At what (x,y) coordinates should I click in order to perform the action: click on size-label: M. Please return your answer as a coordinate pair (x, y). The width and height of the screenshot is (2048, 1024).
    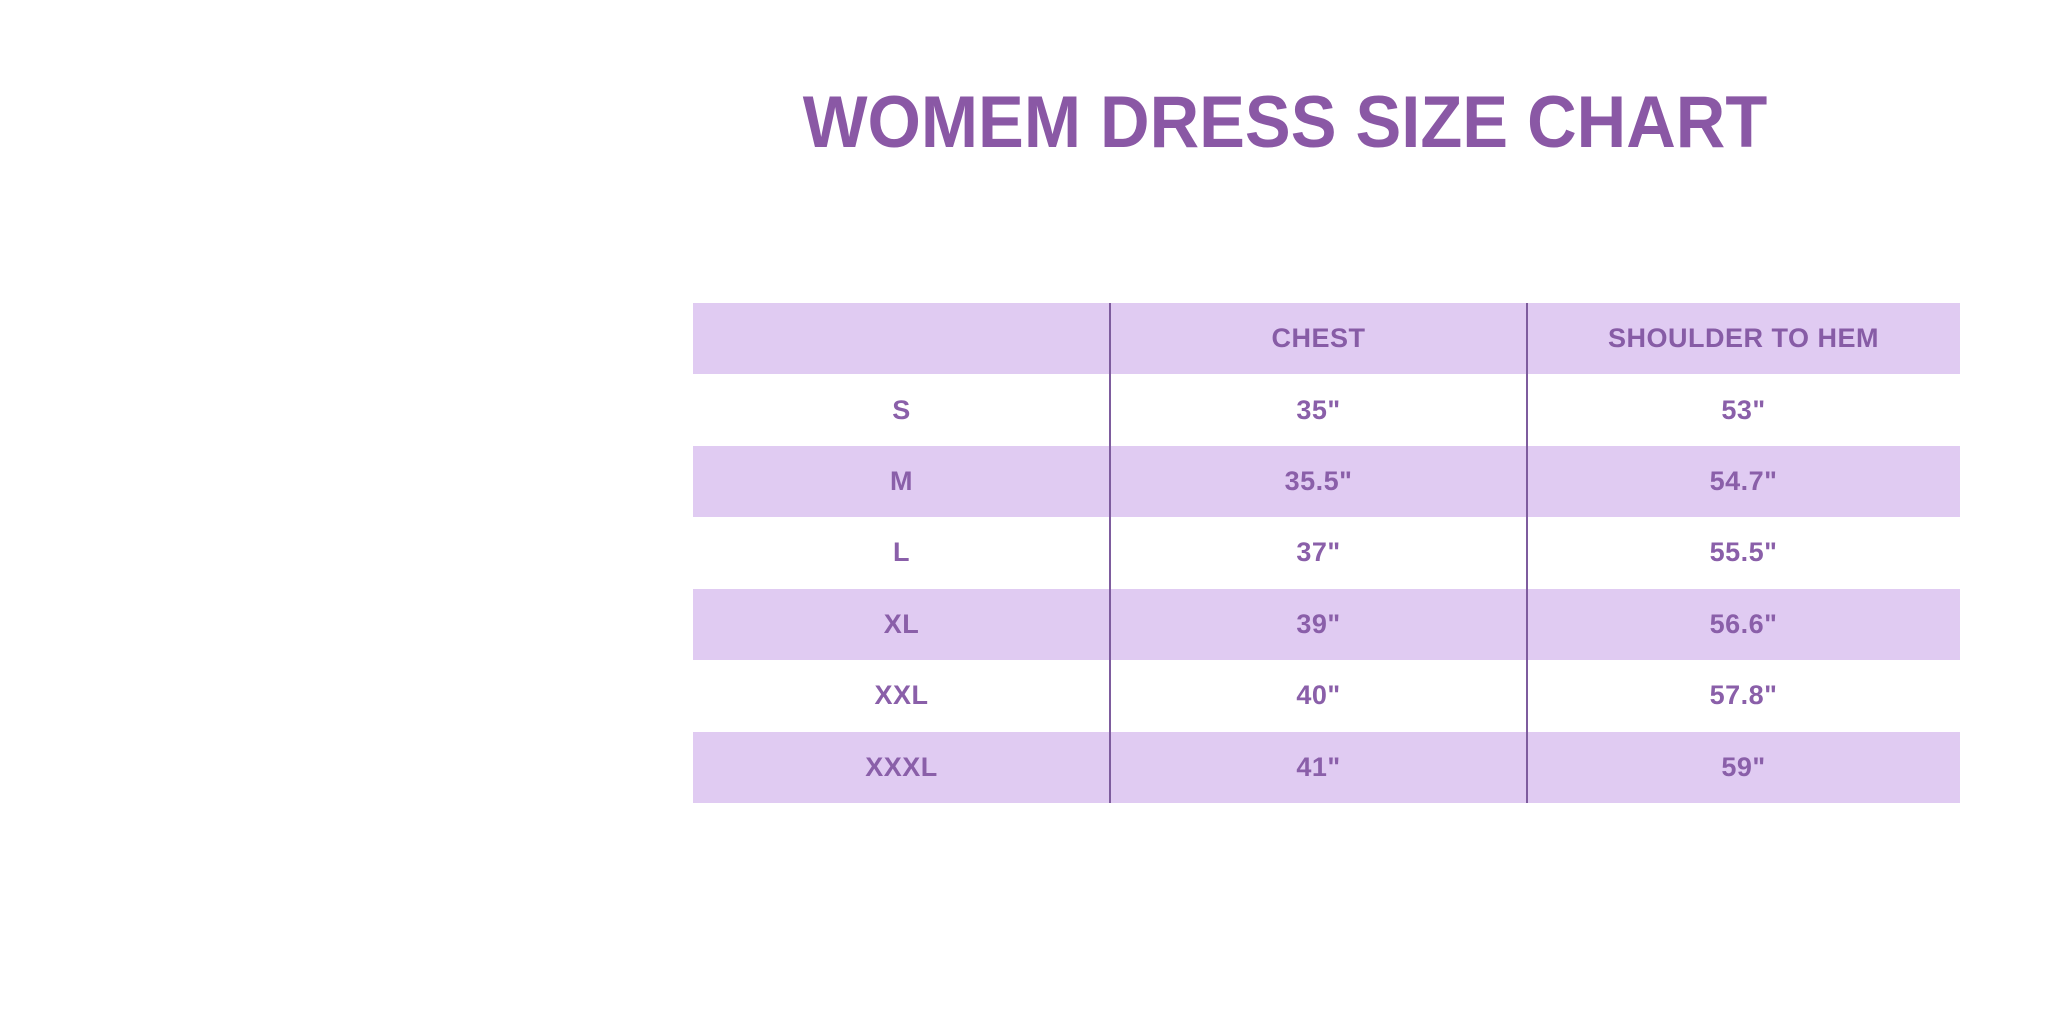
    Looking at the image, I should click on (901, 481).